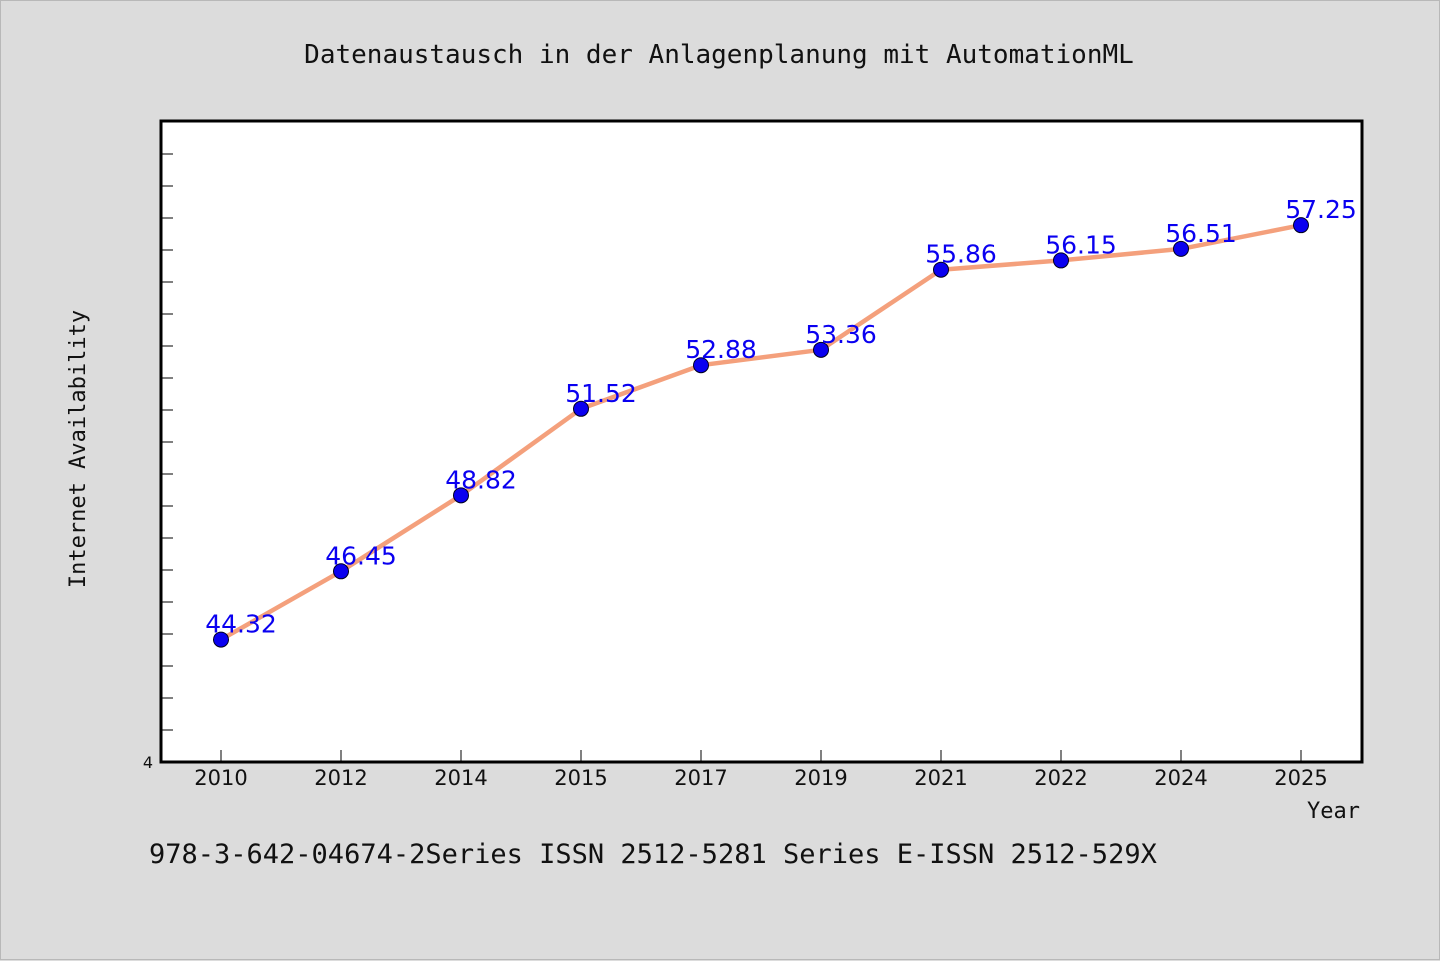 This screenshot has width=1440, height=961. Describe the element at coordinates (700, 778) in the screenshot. I see `x-tick-label: 2017` at that location.